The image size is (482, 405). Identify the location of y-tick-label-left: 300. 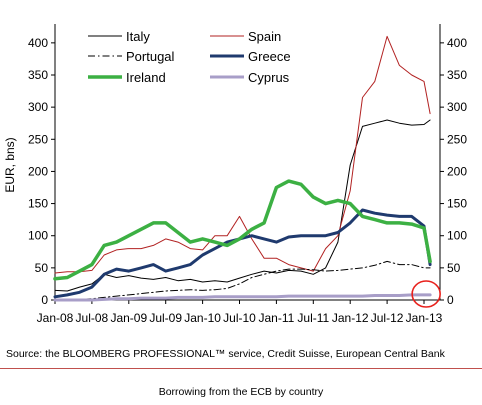
(38, 107).